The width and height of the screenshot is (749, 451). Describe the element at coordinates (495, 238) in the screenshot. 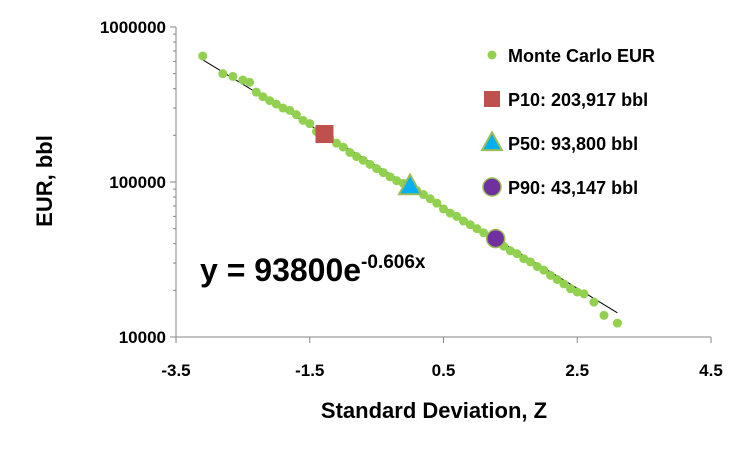

I see `p90-marker` at that location.